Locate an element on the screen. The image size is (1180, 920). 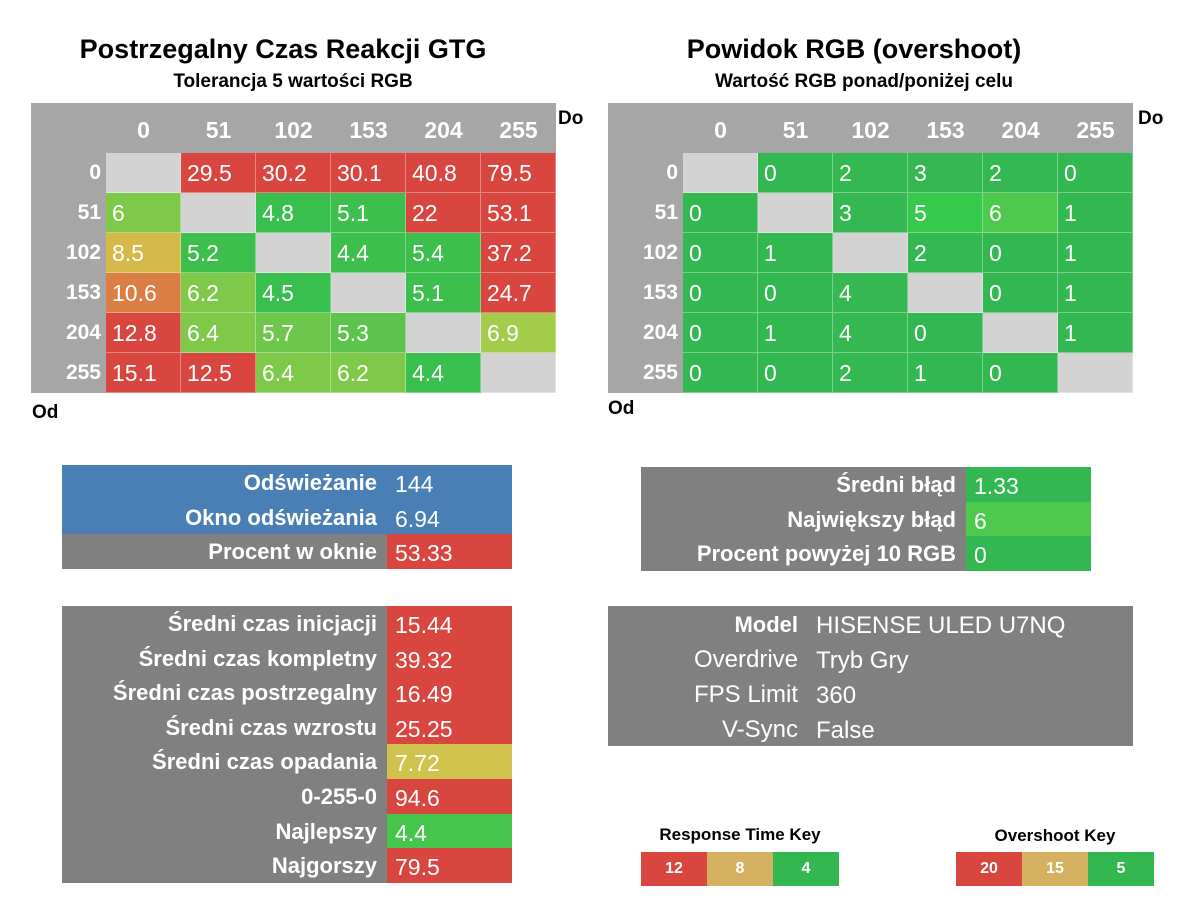
heatmap-cell: 4.8 is located at coordinates (293, 213).